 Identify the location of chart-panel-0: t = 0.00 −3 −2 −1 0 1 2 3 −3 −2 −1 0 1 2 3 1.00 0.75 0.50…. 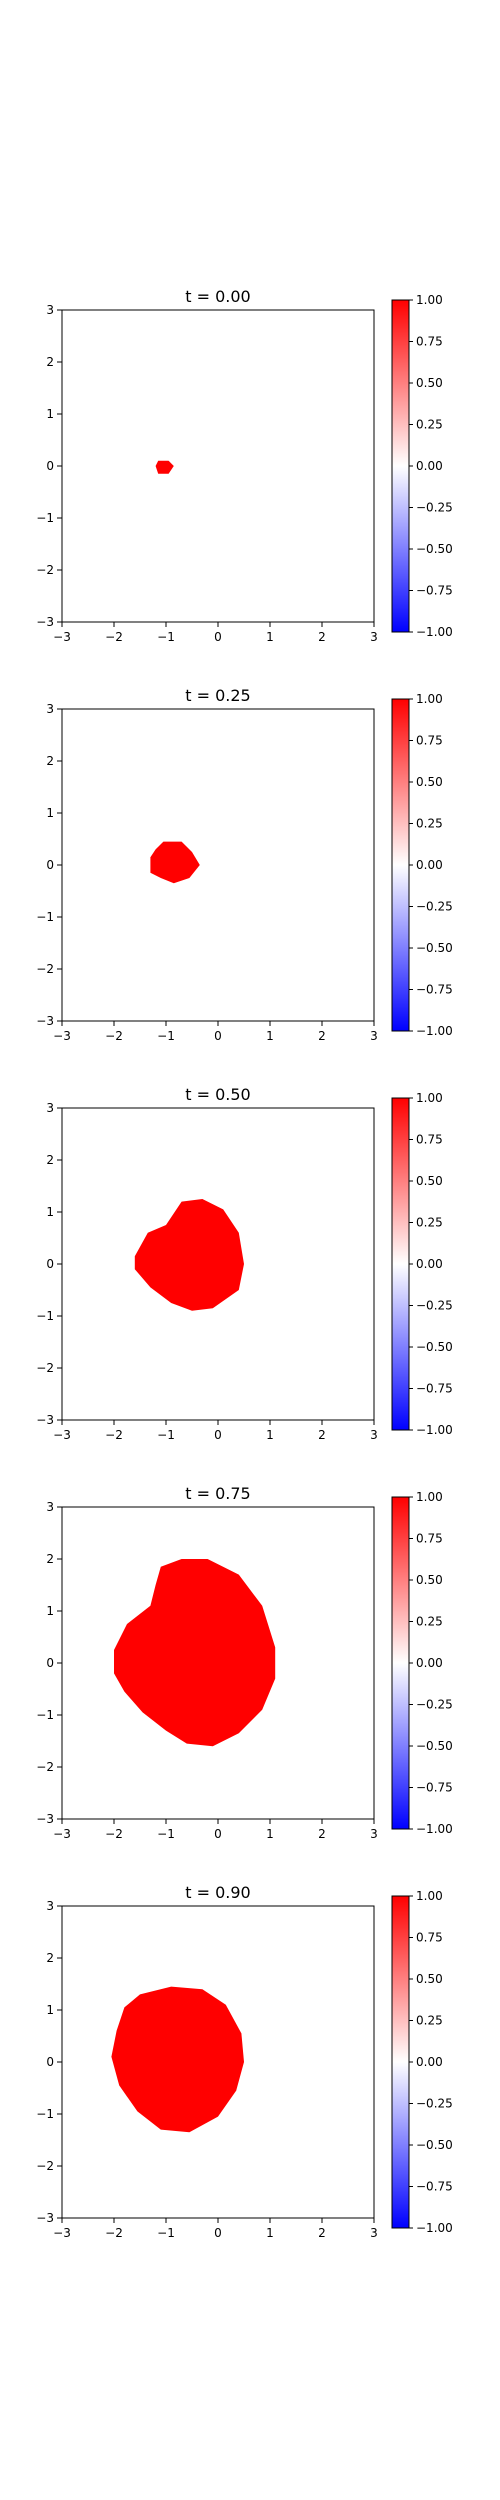
(244, 465).